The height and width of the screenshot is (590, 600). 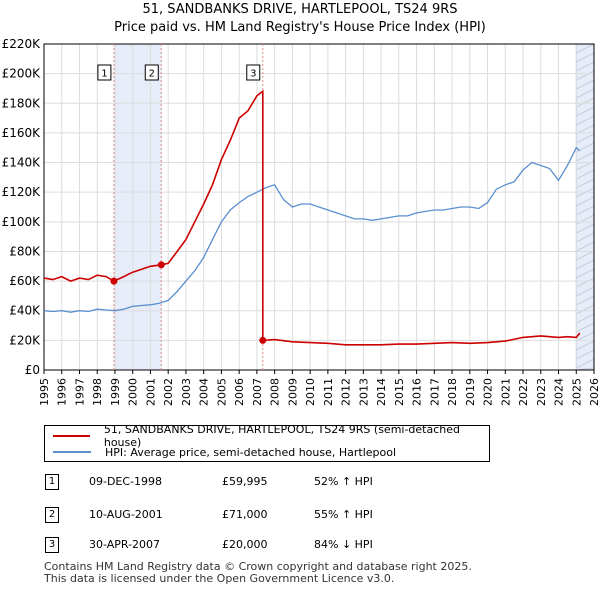 I want to click on marker-label: 2, so click(x=152, y=74).